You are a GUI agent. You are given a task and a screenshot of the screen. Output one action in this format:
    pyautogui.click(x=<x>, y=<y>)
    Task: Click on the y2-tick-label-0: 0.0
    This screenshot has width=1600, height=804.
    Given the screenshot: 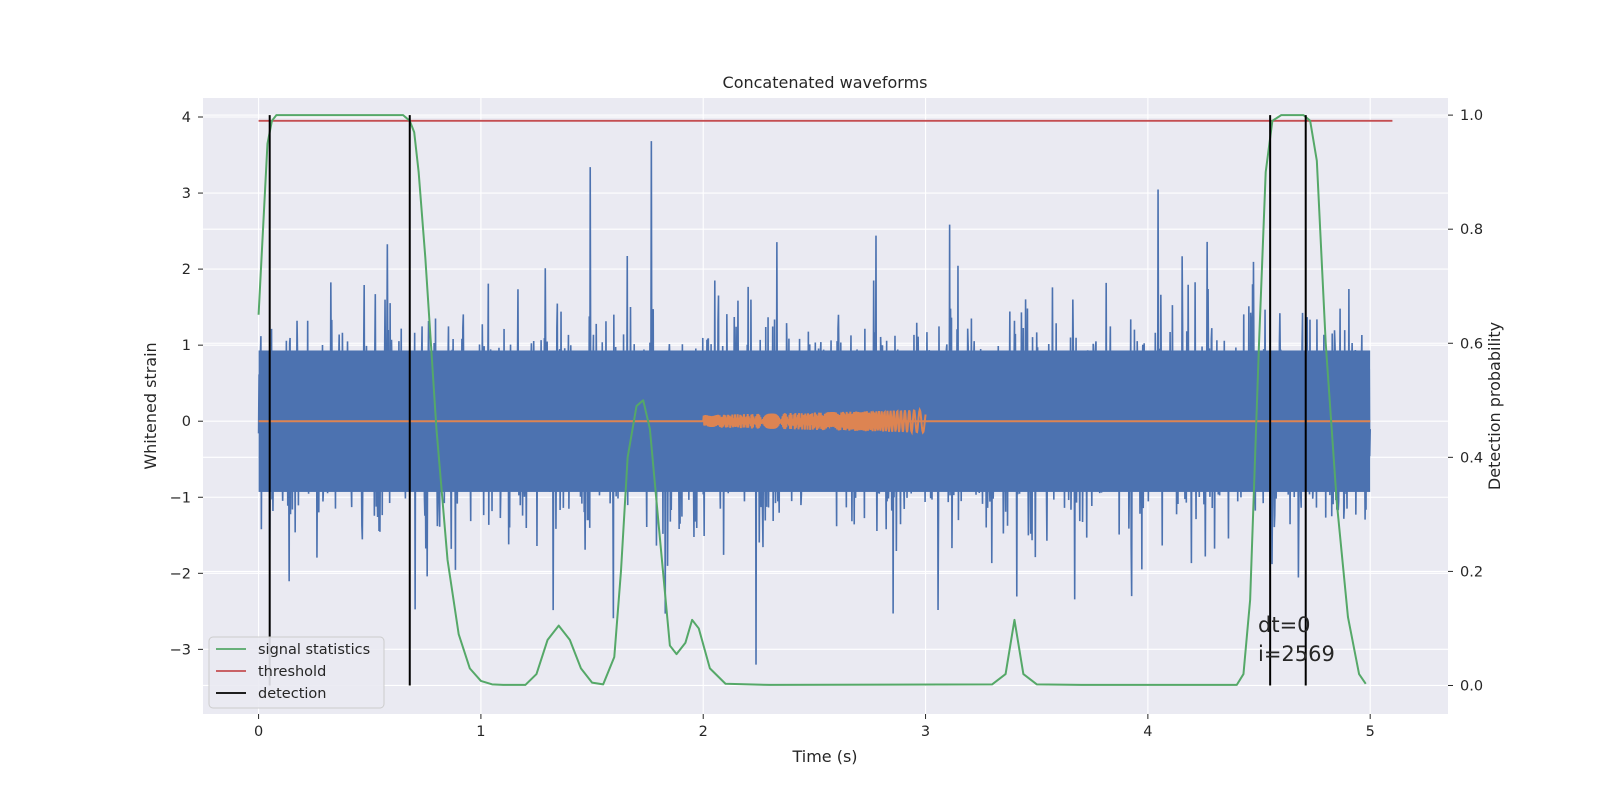 What is the action you would take?
    pyautogui.click(x=1471, y=686)
    